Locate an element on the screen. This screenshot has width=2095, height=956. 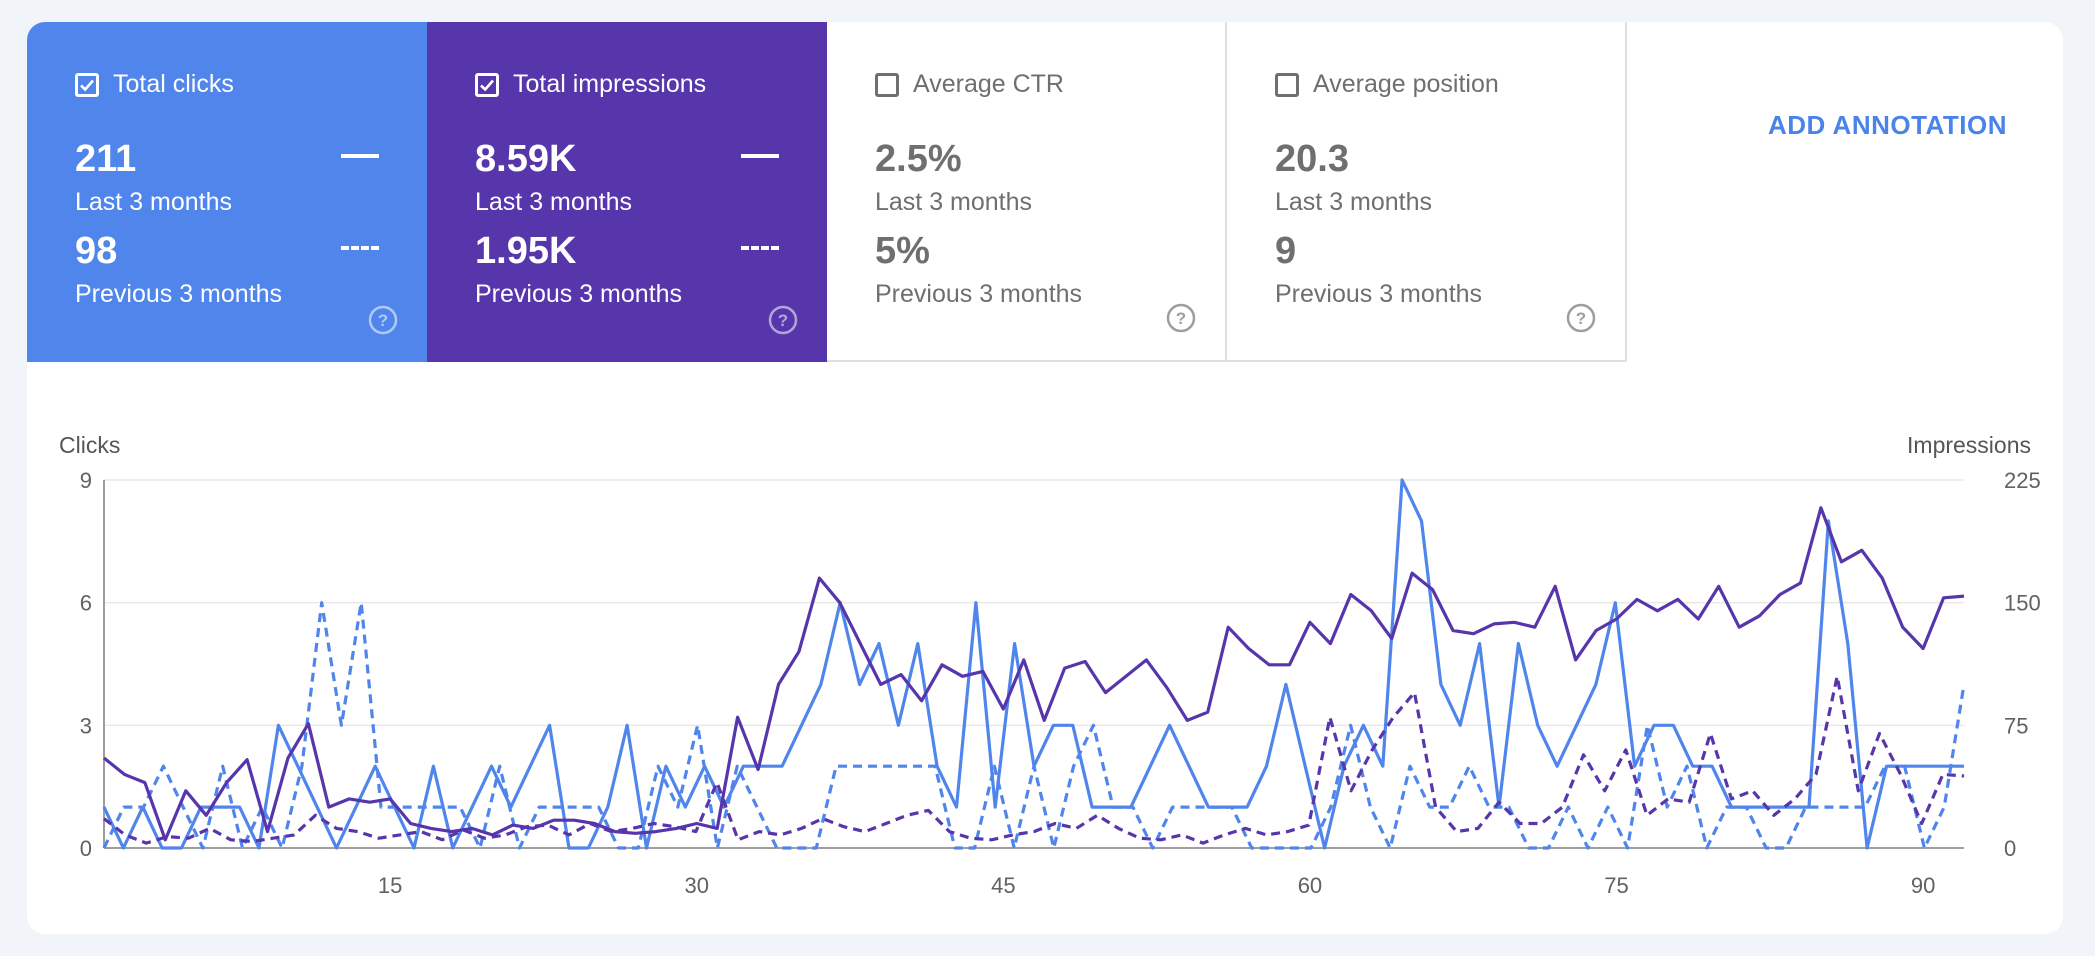
metric-value-current: 20.3 is located at coordinates (1312, 159).